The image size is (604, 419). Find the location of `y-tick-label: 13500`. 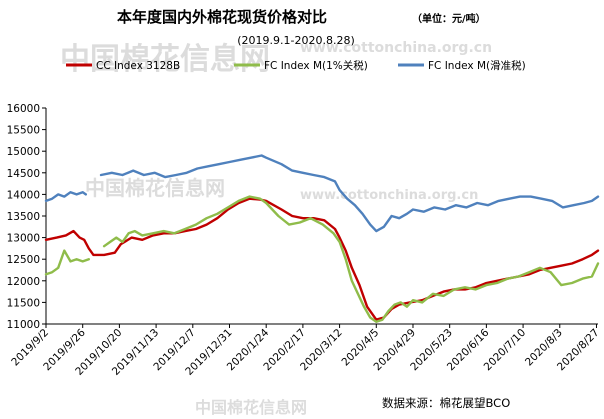

y-tick-label: 13500 is located at coordinates (23, 217).